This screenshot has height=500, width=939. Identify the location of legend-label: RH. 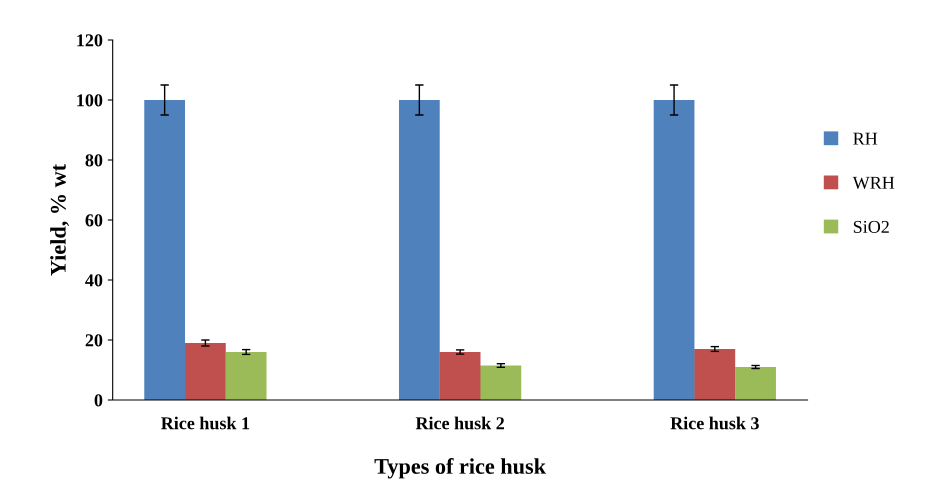
(865, 138).